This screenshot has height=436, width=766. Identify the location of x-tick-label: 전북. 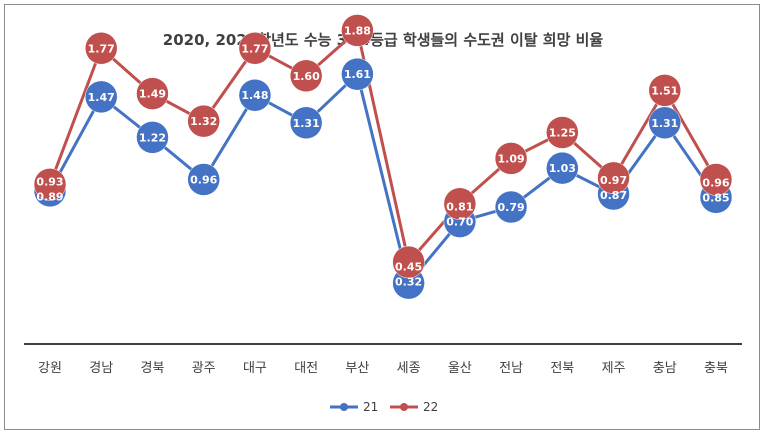
(562, 368).